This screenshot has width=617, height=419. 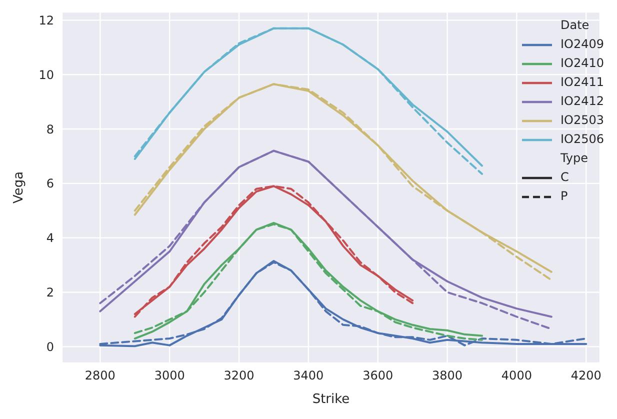 I want to click on legend-label: IO2411, so click(x=582, y=82).